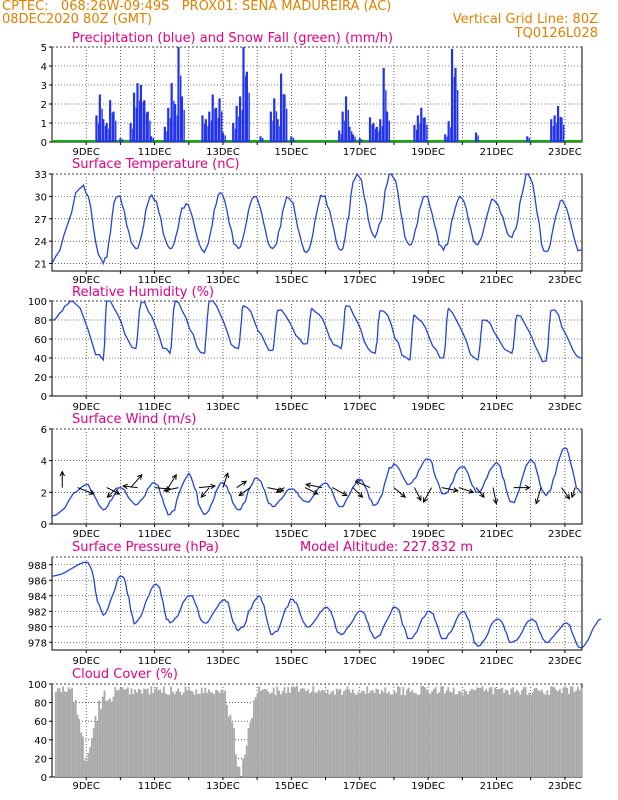  Describe the element at coordinates (44, 143) in the screenshot. I see `y-tick-label: 0` at that location.